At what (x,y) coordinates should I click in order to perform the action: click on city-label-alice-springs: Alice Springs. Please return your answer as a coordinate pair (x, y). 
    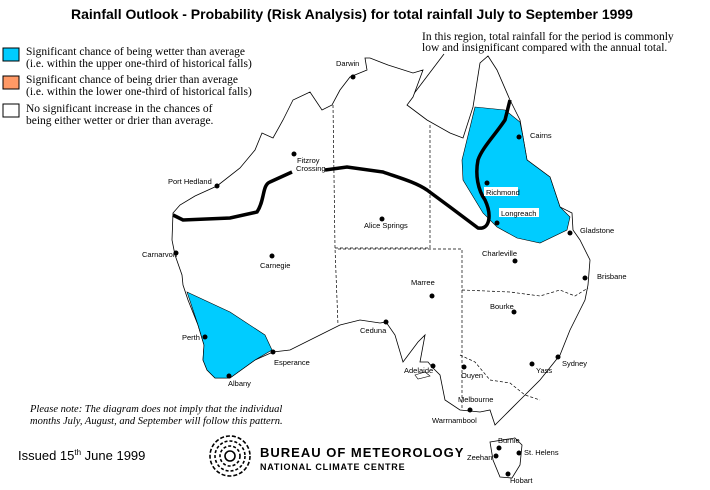
    Looking at the image, I should click on (386, 225).